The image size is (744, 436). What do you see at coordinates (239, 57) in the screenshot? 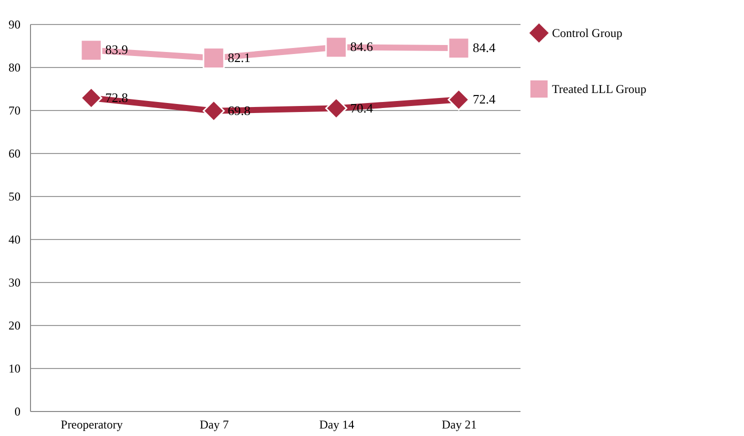
I see `data-label: 82.1` at bounding box center [239, 57].